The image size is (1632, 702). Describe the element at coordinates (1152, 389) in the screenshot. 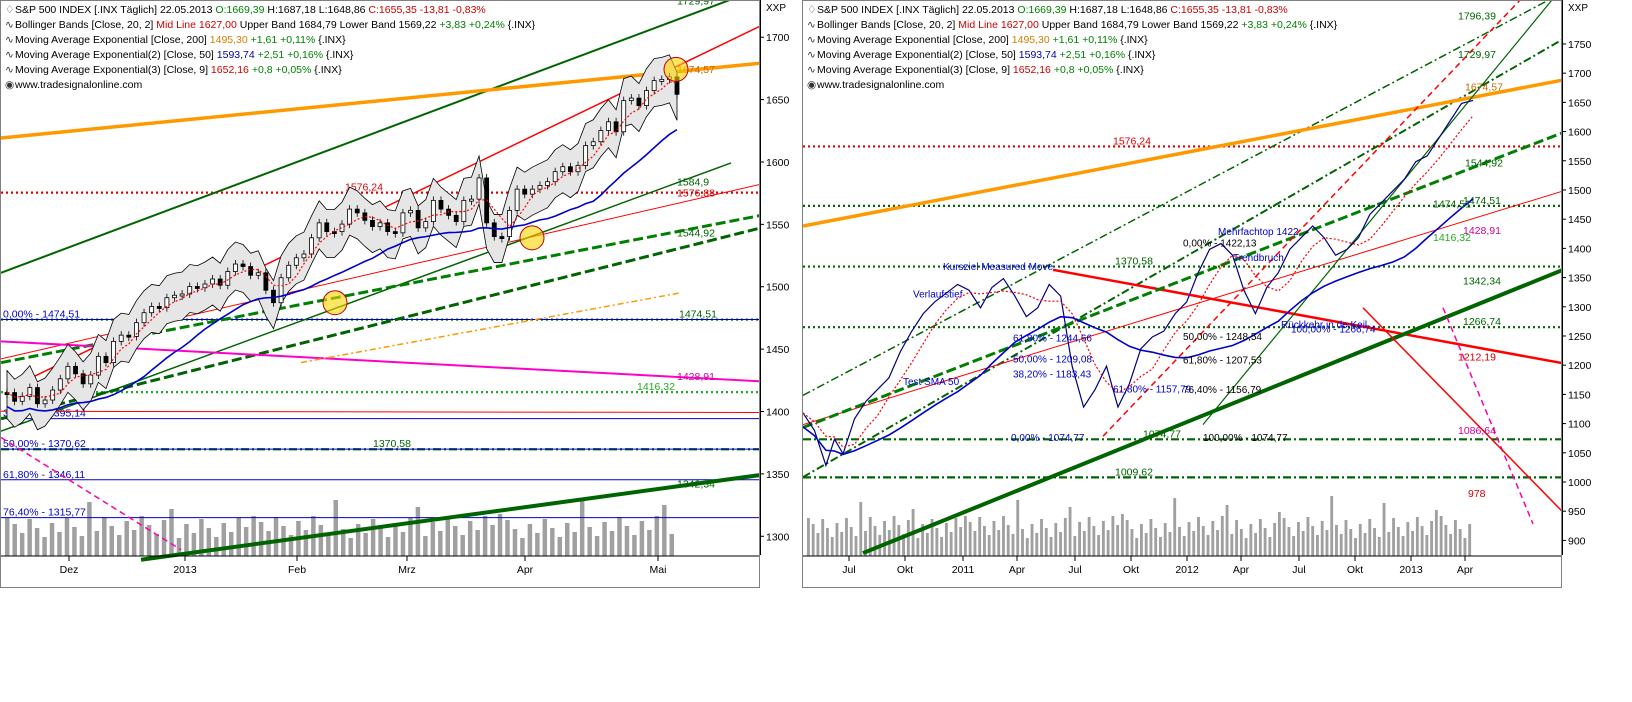

I see `annotation-label: 61,80% - 1157,79` at that location.